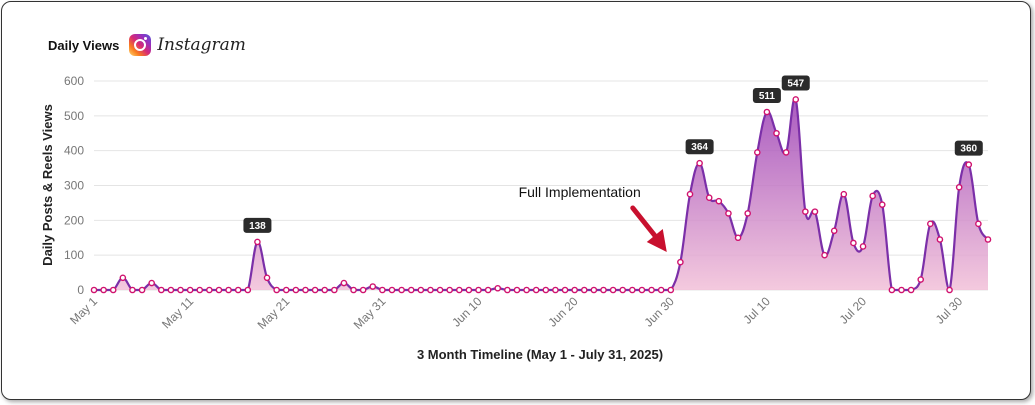 Image resolution: width=1035 pixels, height=405 pixels. I want to click on data-label-text: 364, so click(699, 147).